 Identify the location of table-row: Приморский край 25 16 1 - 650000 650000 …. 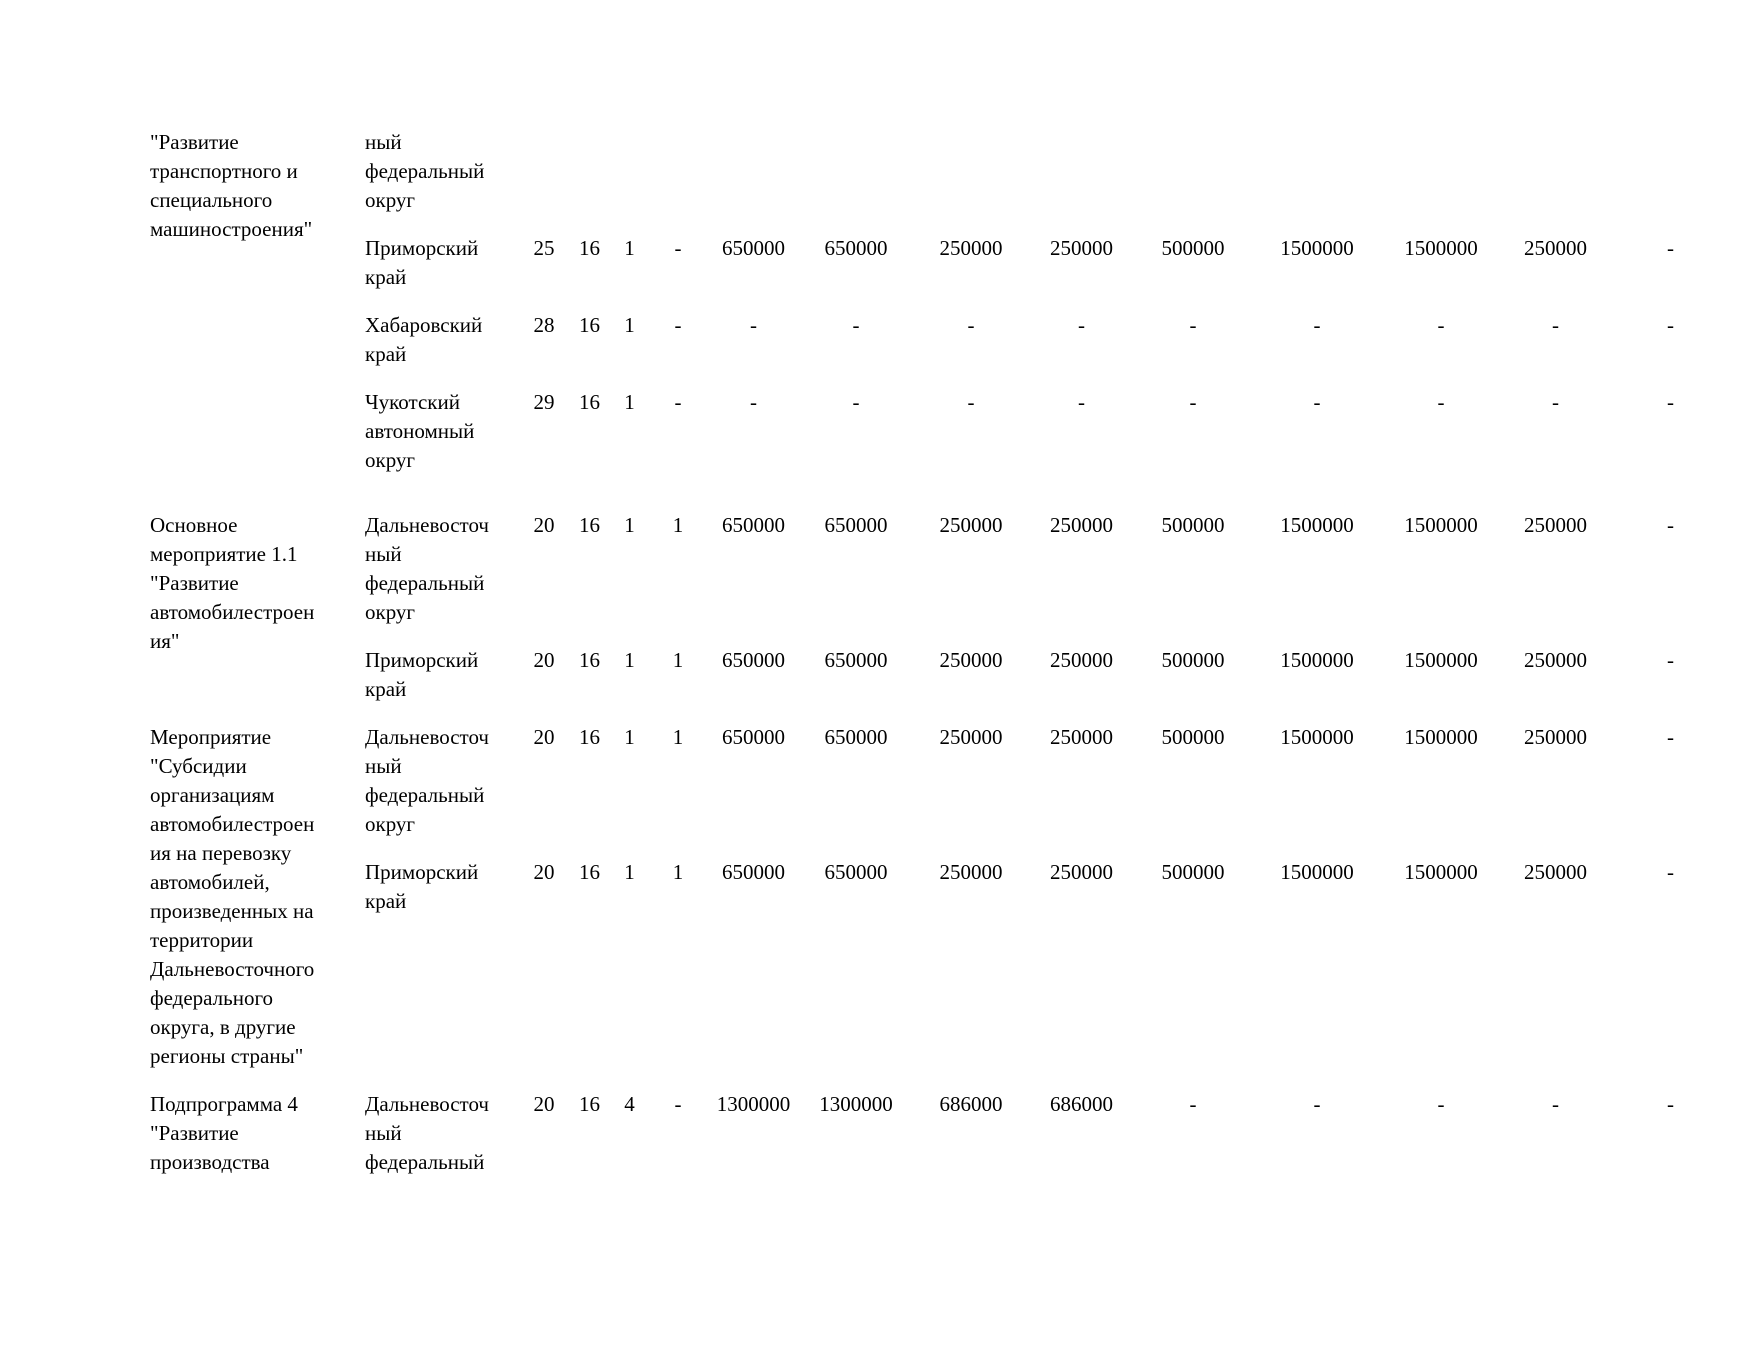
(940, 272).